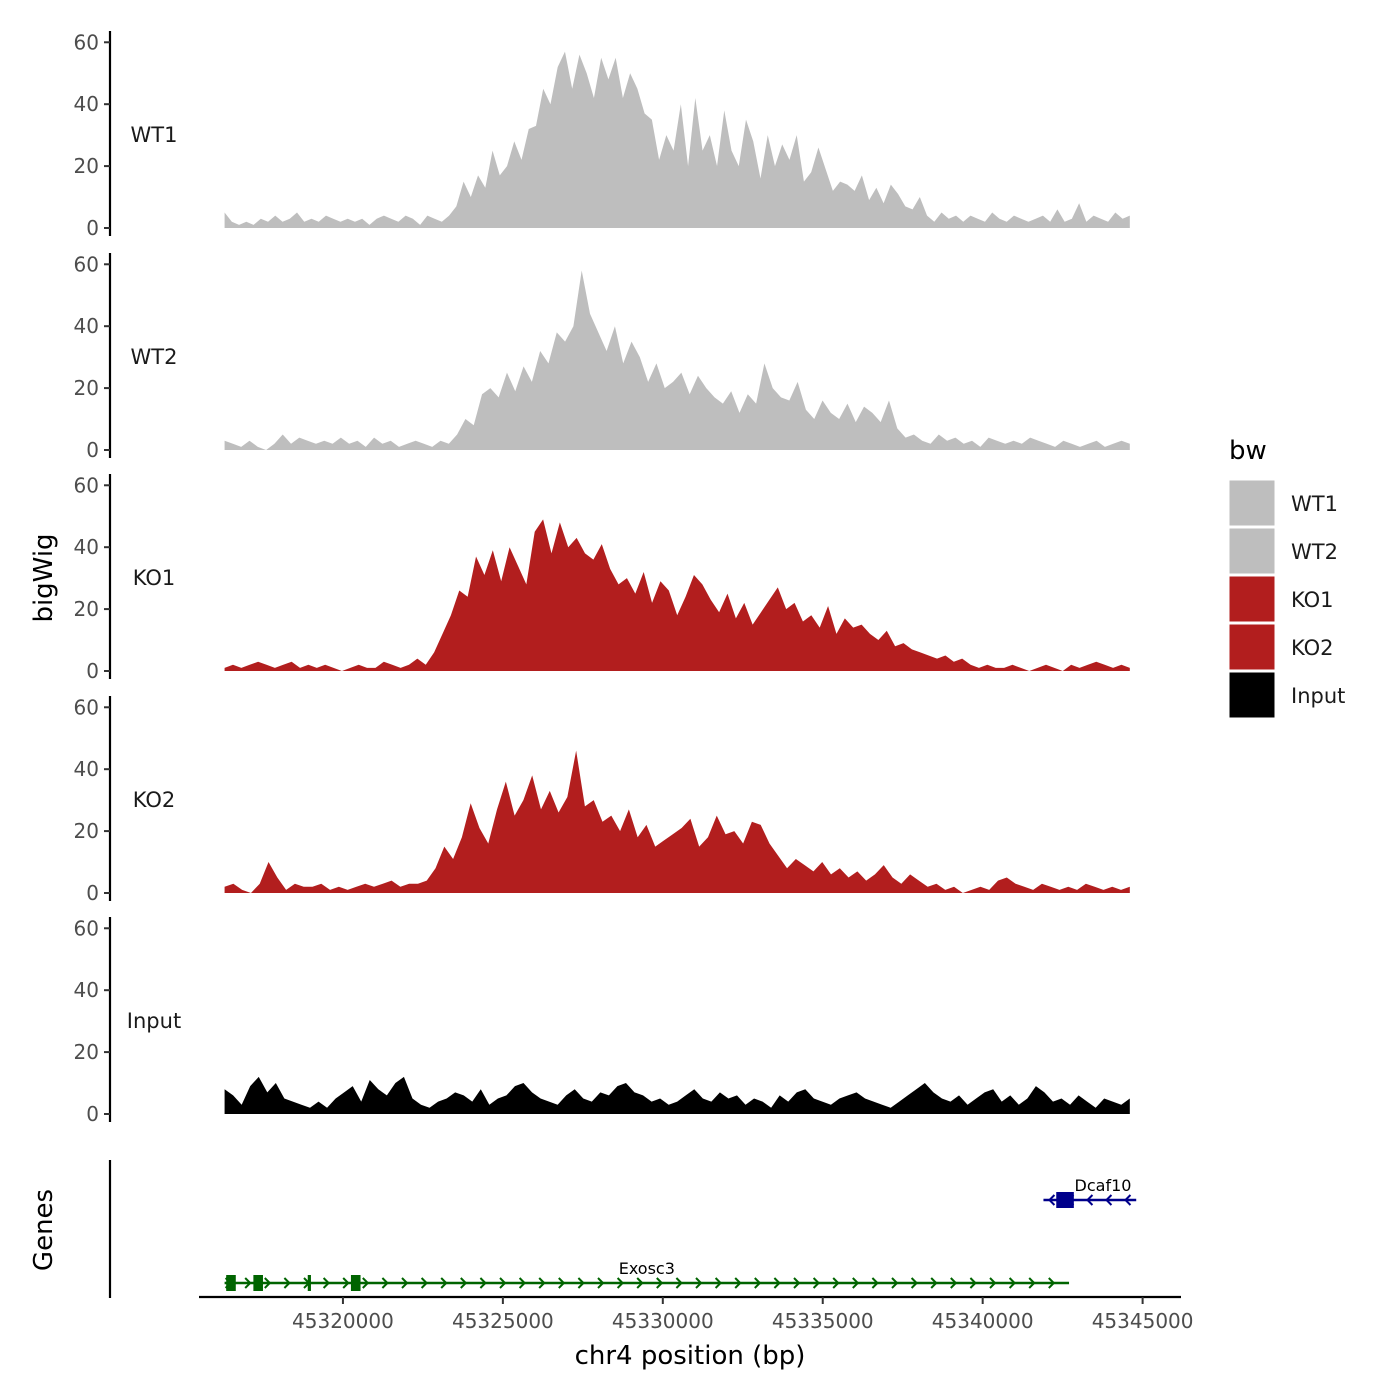 The image size is (1400, 1400). What do you see at coordinates (1103, 1185) in the screenshot?
I see `gene-label: Dcaf10` at bounding box center [1103, 1185].